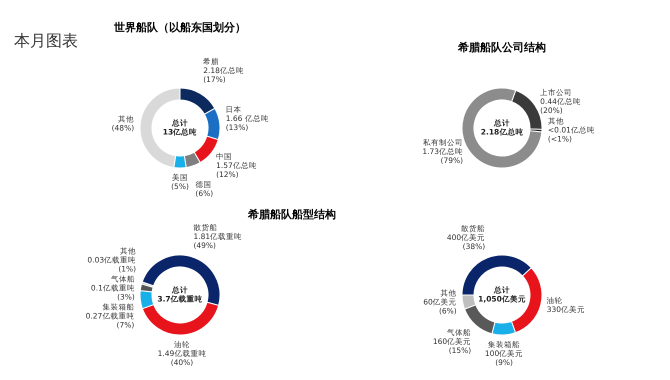 The height and width of the screenshot is (380, 670). What do you see at coordinates (179, 27) in the screenshot?
I see `chart-title: 世界船队（以船东国划分）` at bounding box center [179, 27].